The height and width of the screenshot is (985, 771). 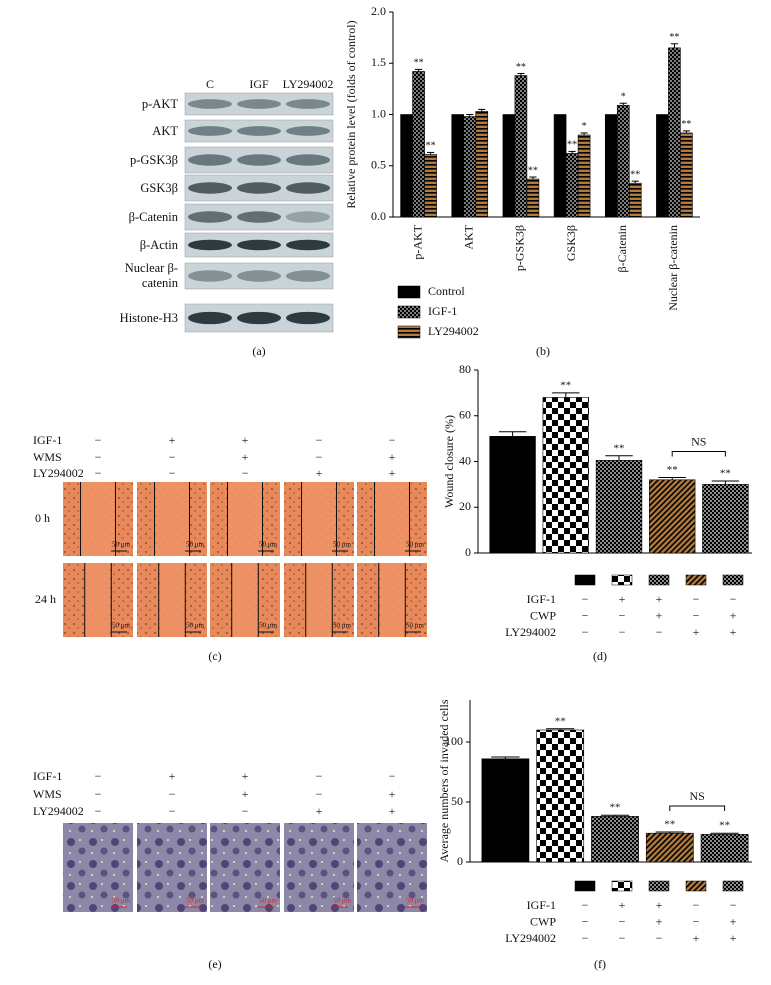 What do you see at coordinates (465, 460) in the screenshot?
I see `y-tick-label: 40` at bounding box center [465, 460].